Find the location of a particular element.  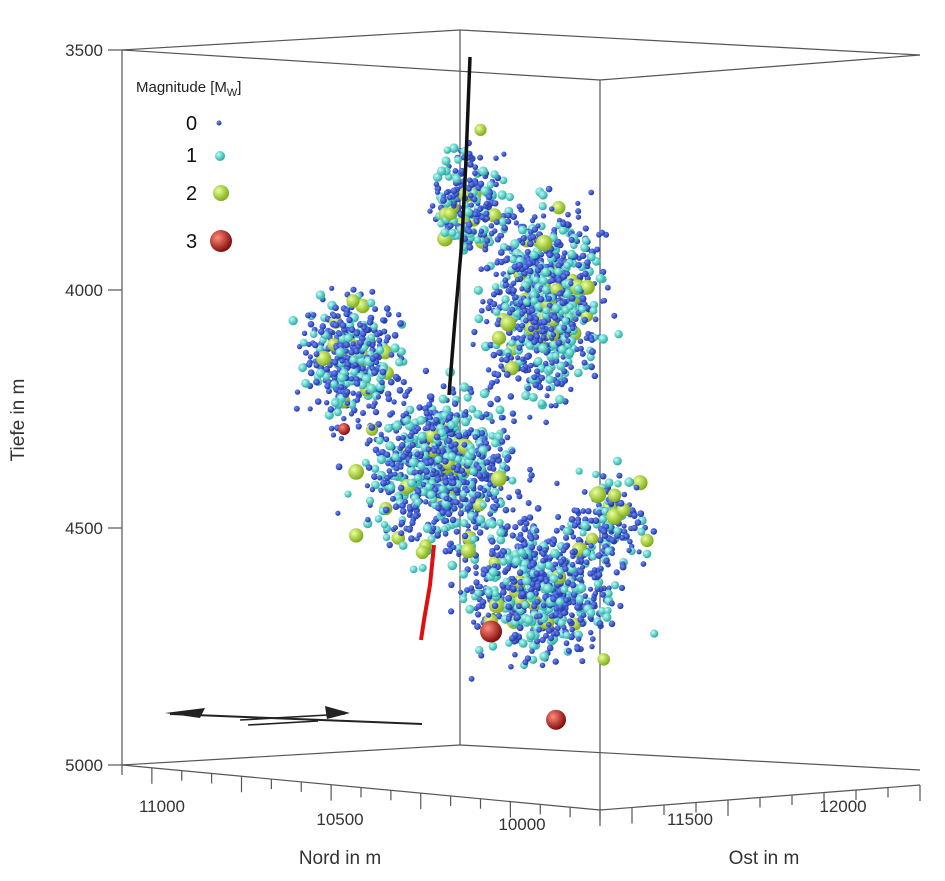

depth-tick-label-3500: 3500 is located at coordinates (84, 50).